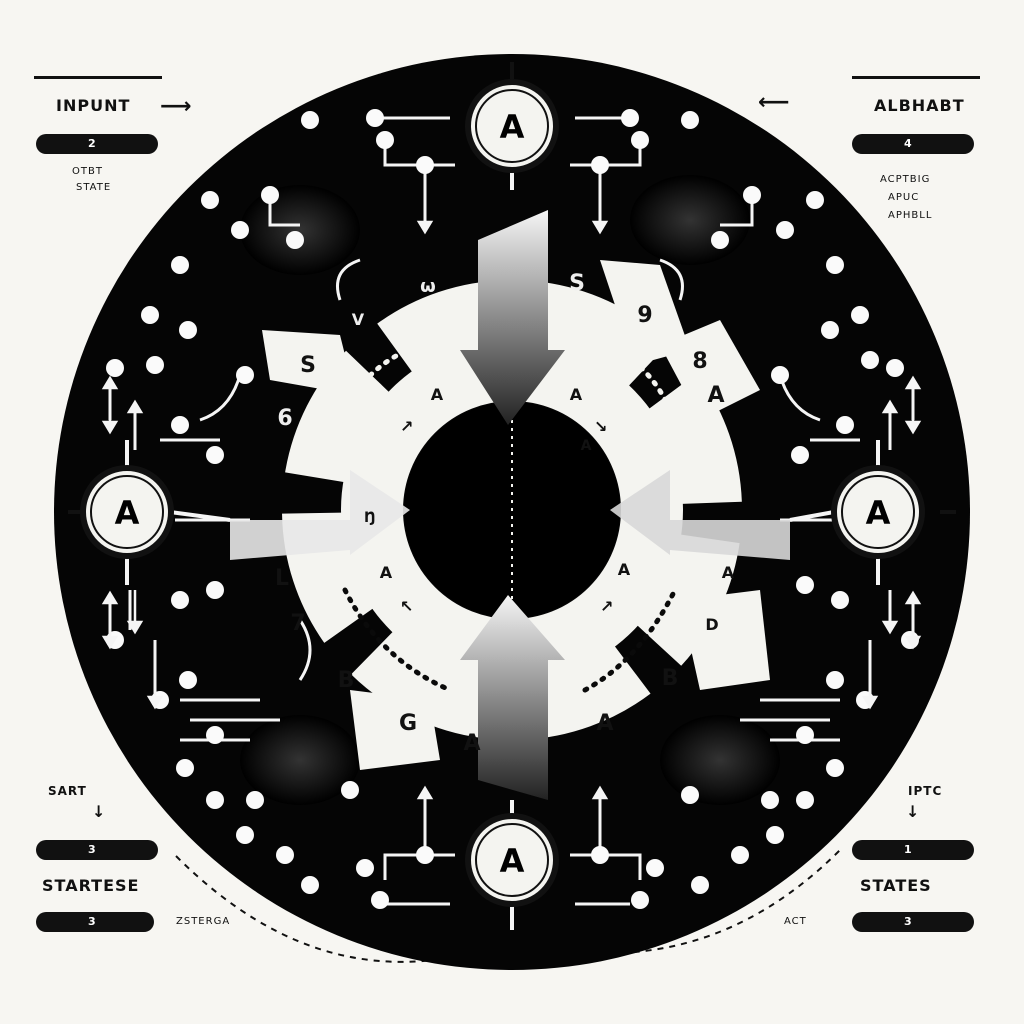  I want to click on ring-label-9: 9, so click(644, 315).